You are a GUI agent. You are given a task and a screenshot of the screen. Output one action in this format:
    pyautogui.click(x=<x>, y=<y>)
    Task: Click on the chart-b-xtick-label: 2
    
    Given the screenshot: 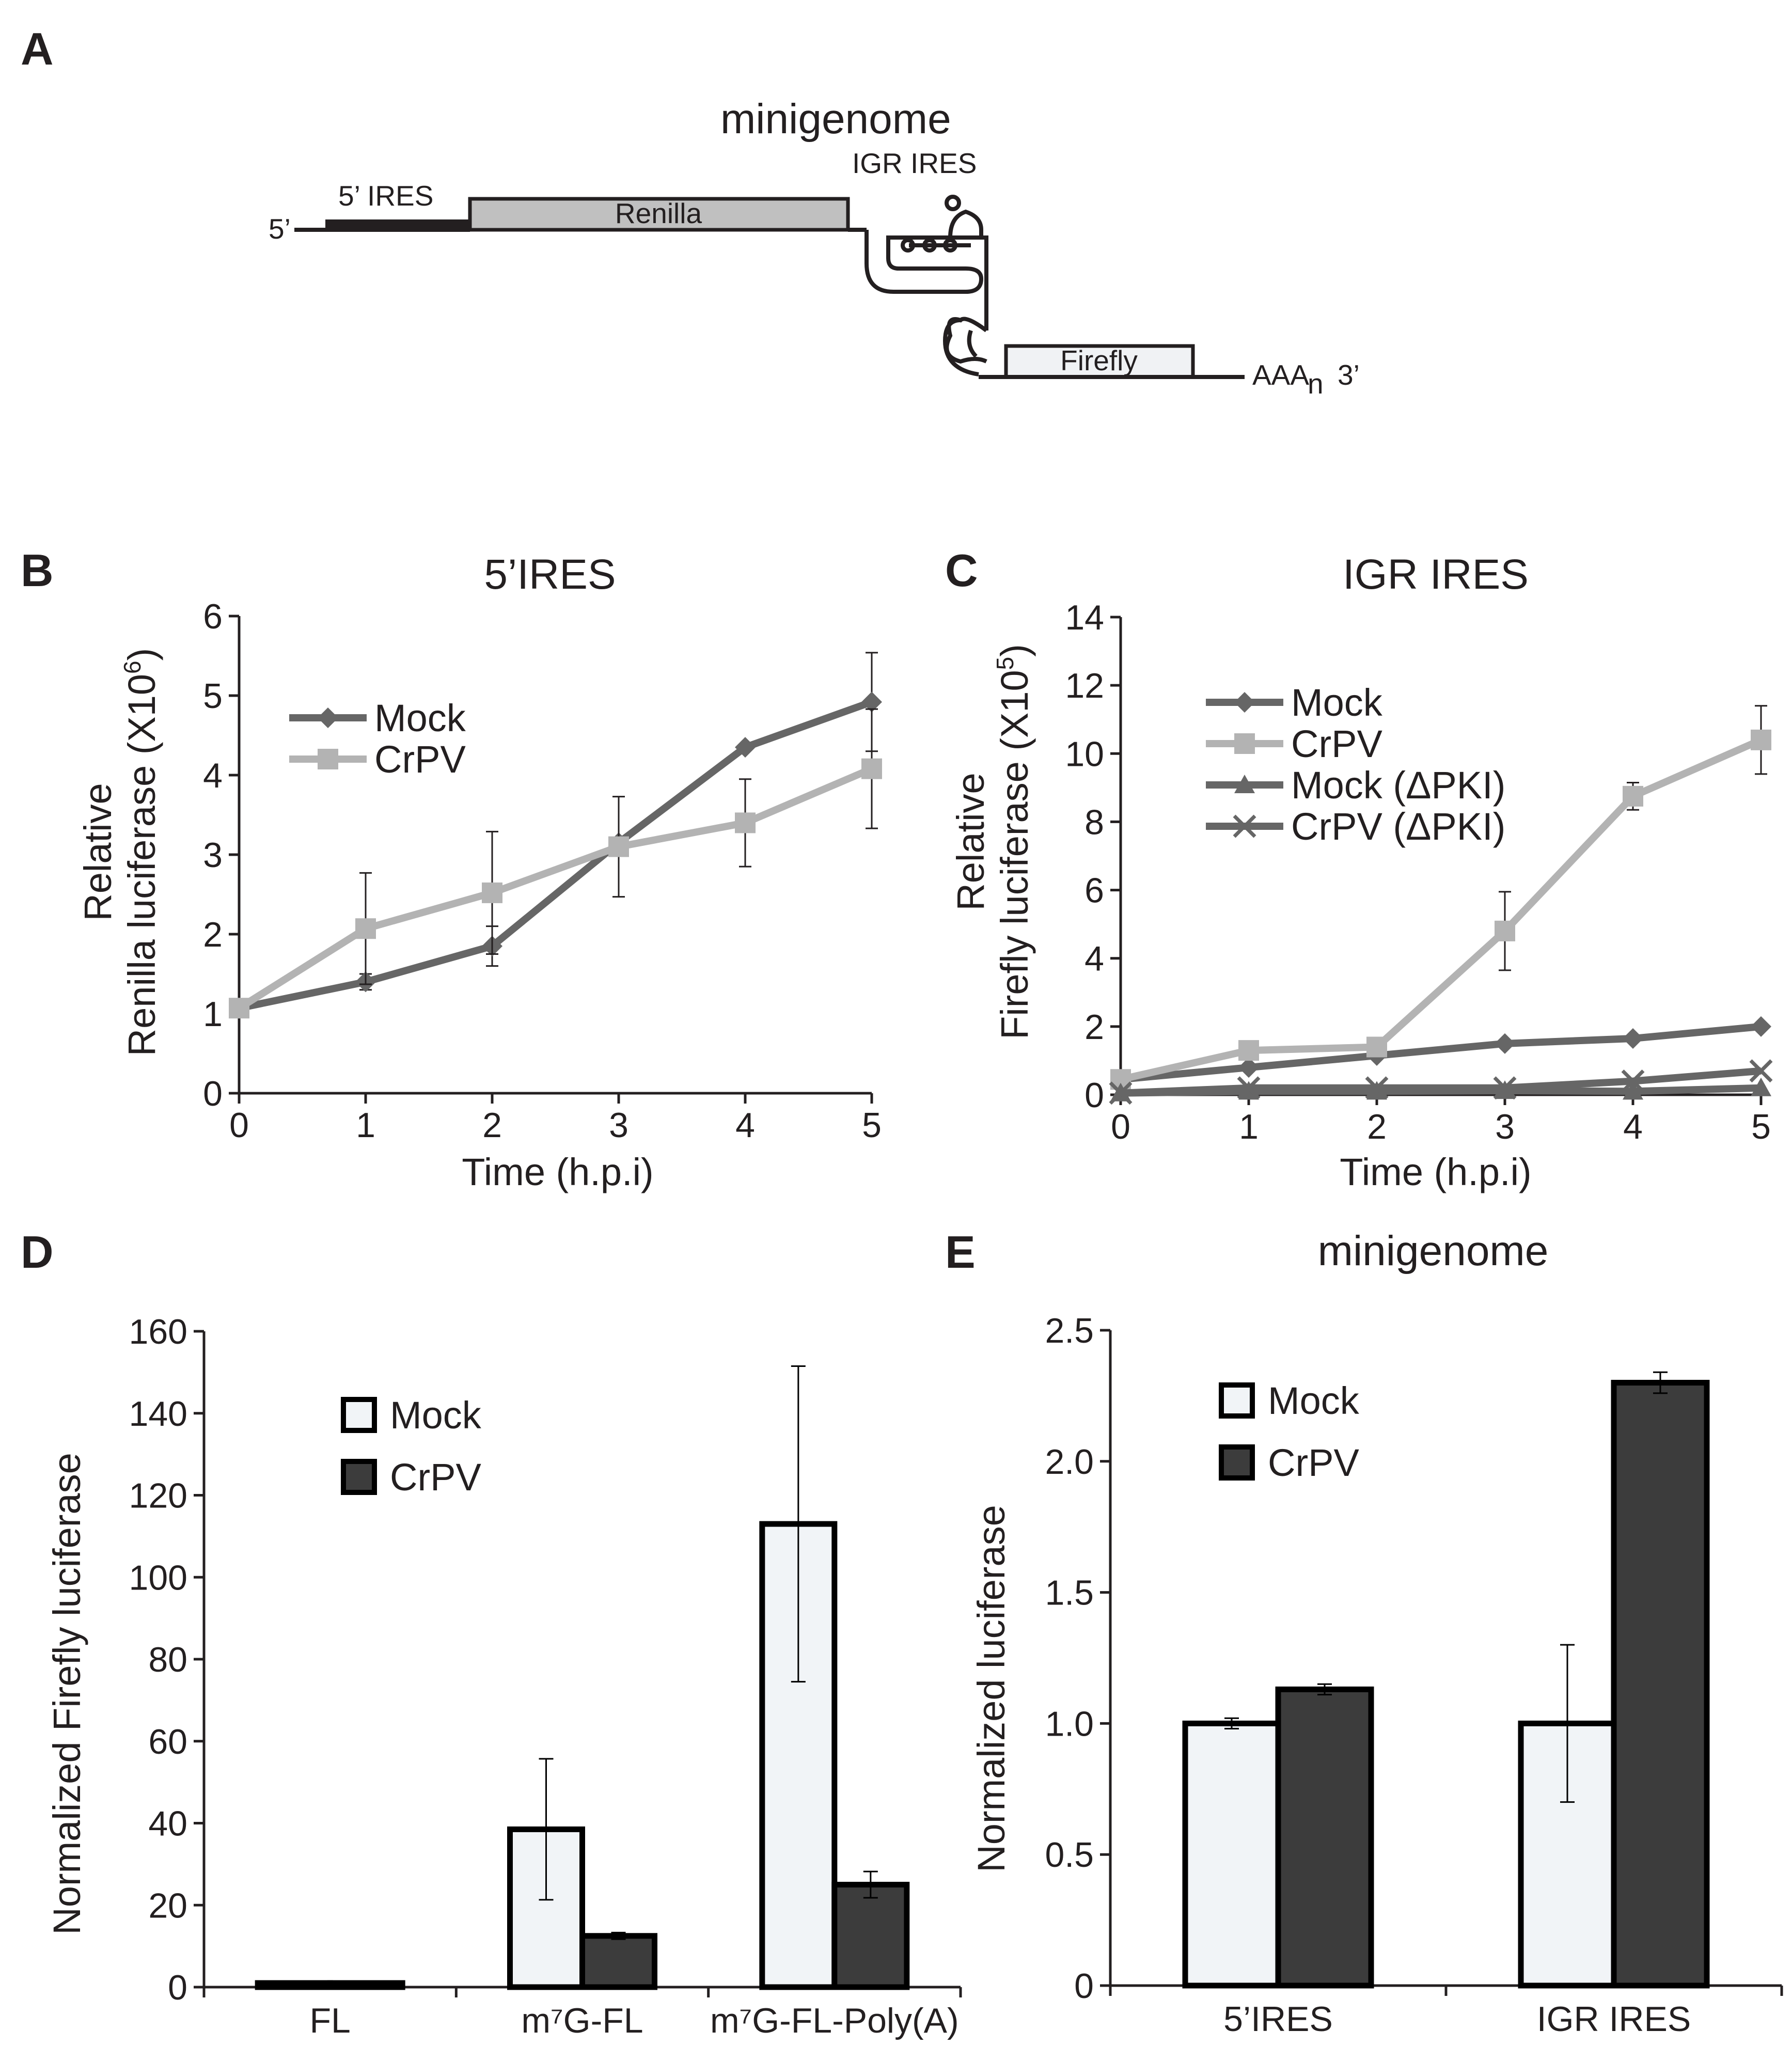 What is the action you would take?
    pyautogui.click(x=492, y=1125)
    